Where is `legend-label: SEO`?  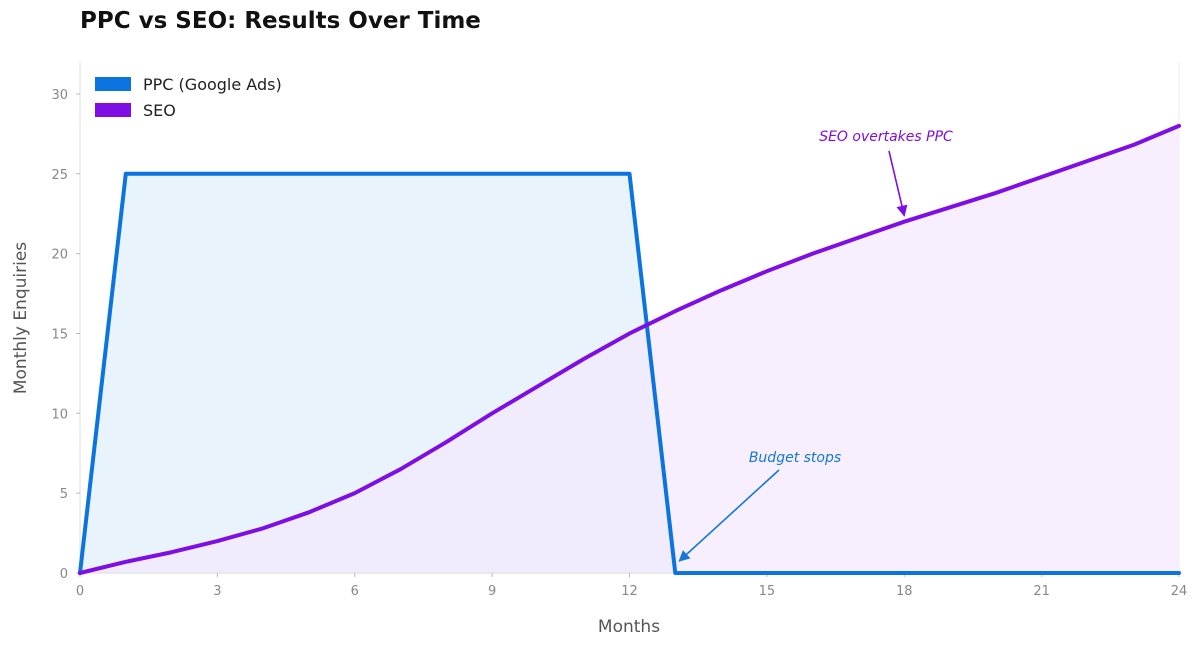 legend-label: SEO is located at coordinates (159, 110).